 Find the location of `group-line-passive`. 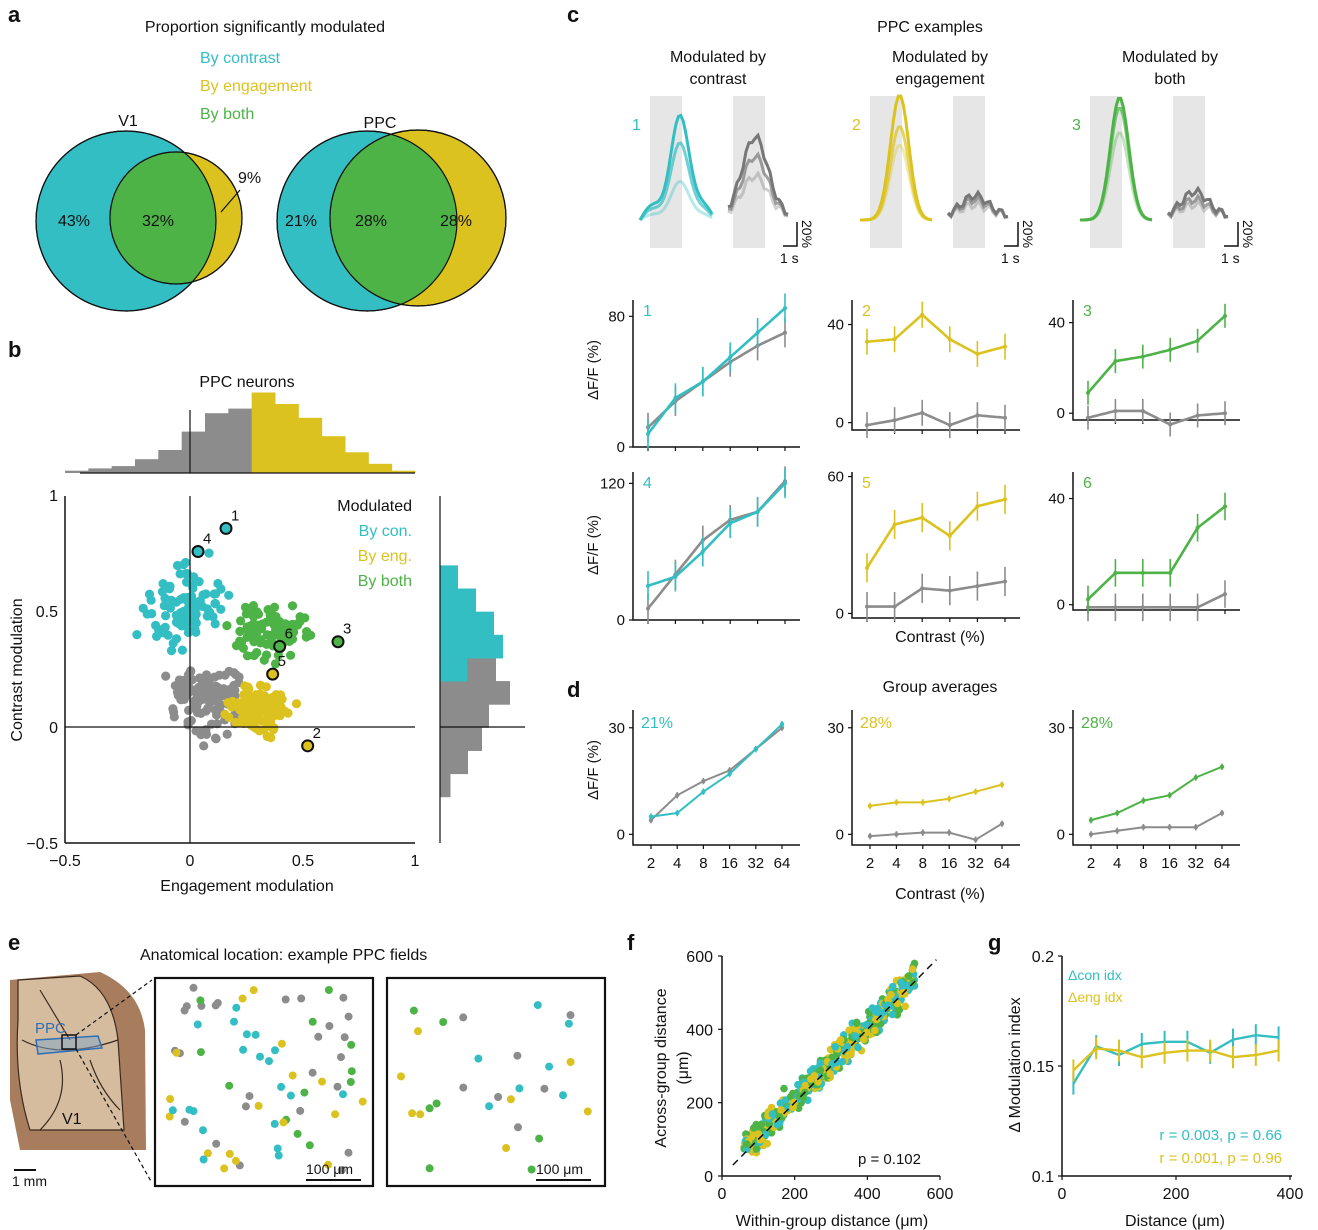

group-line-passive is located at coordinates (1156, 824).